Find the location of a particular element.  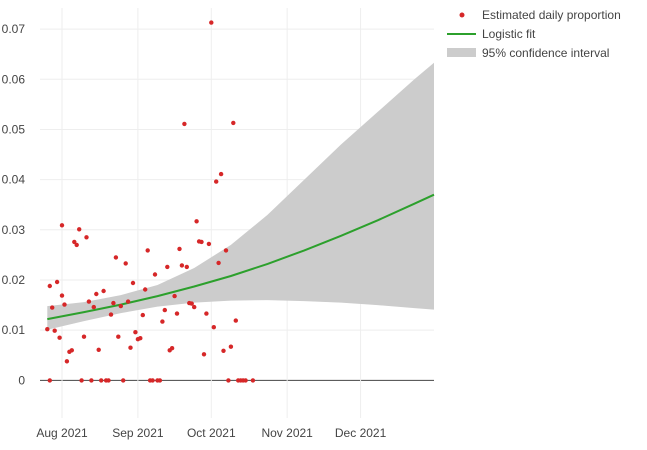

x-tick-label: Aug 2021 is located at coordinates (62, 433).